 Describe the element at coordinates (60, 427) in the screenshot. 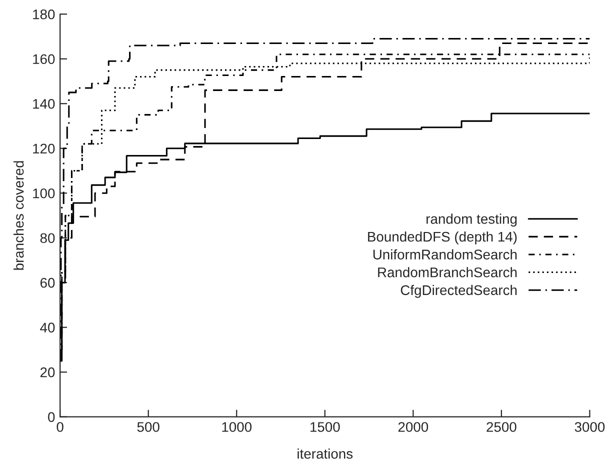

I see `x-tick-label: 0` at that location.